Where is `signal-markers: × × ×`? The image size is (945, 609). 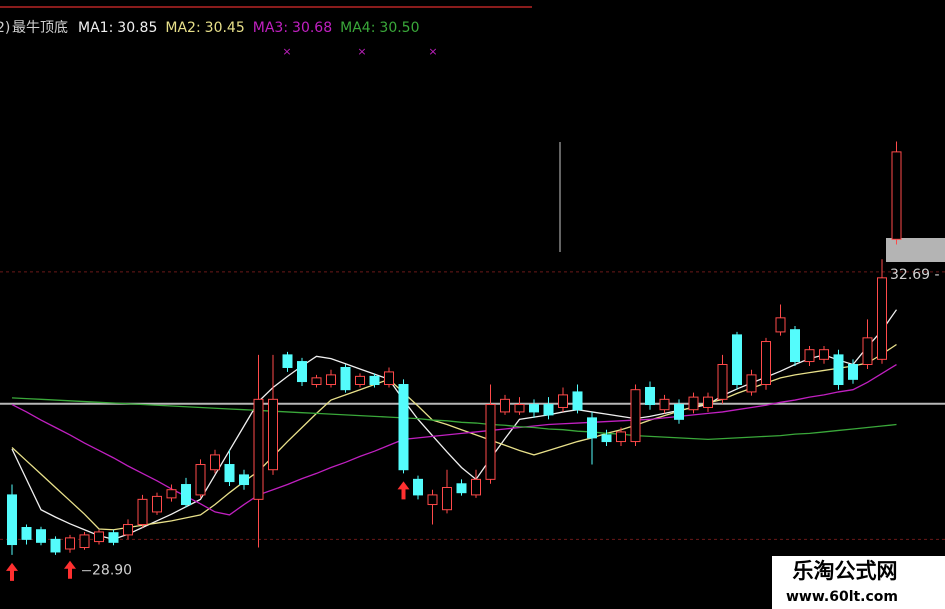 signal-markers: × × × is located at coordinates (359, 51).